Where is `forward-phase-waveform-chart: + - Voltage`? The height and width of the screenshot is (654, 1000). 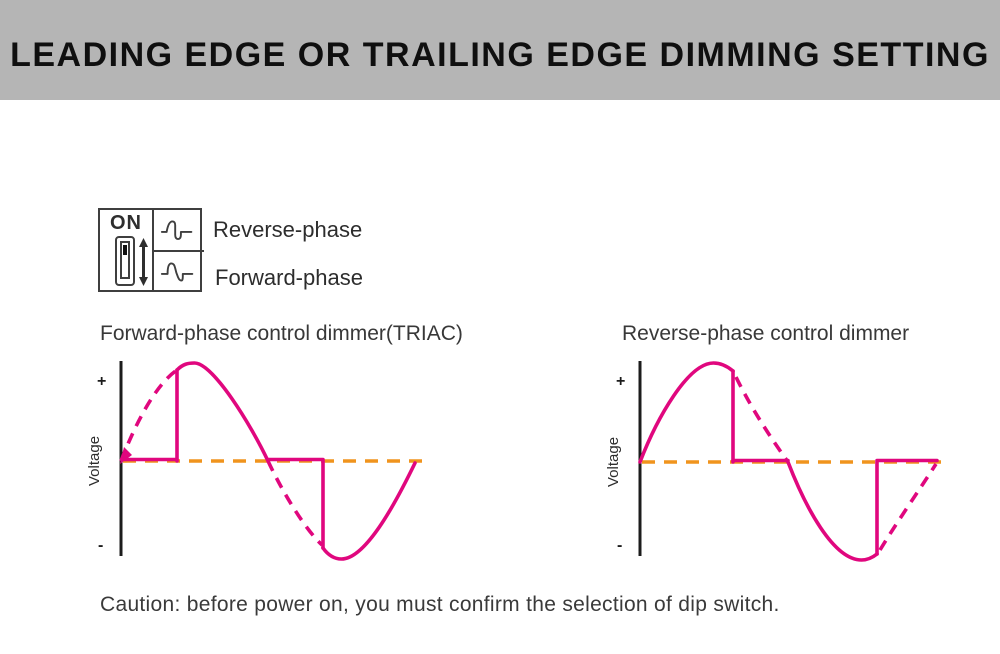
forward-phase-waveform-chart: + - Voltage is located at coordinates (257, 461).